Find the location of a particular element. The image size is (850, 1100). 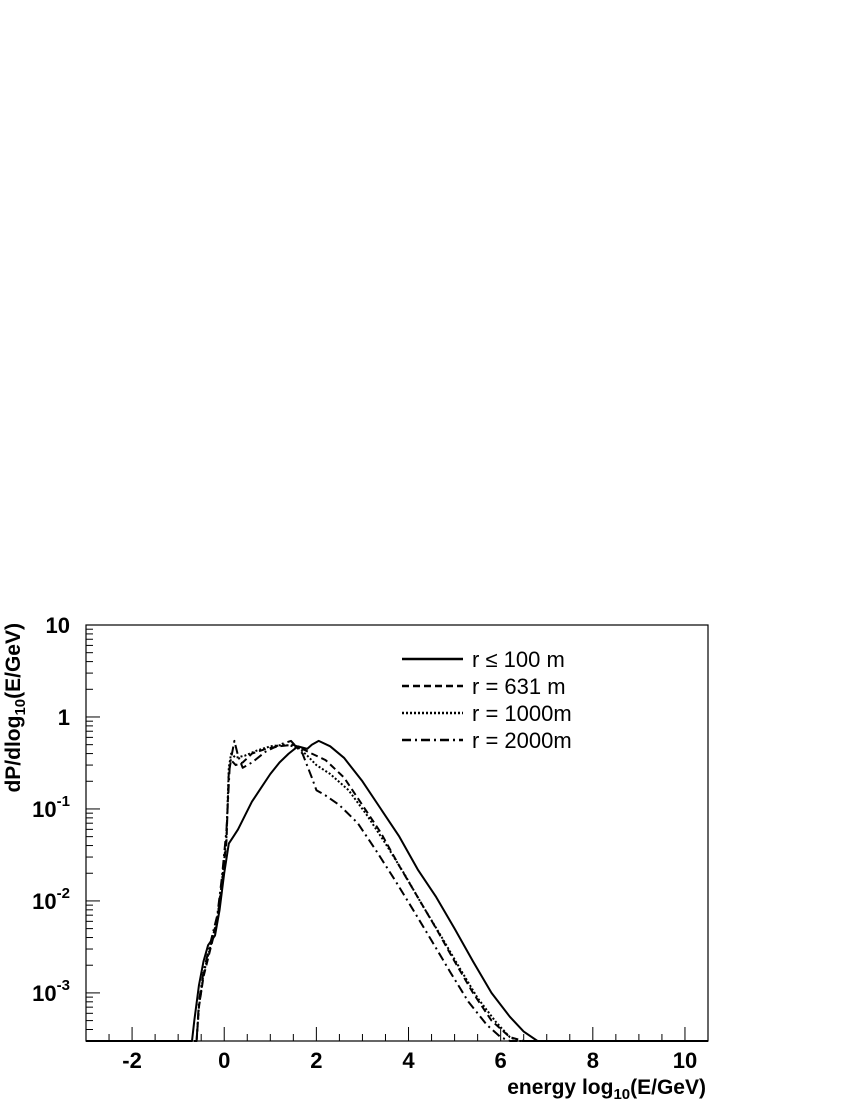

y-tick-label: 10⁻² is located at coordinates (51, 899).